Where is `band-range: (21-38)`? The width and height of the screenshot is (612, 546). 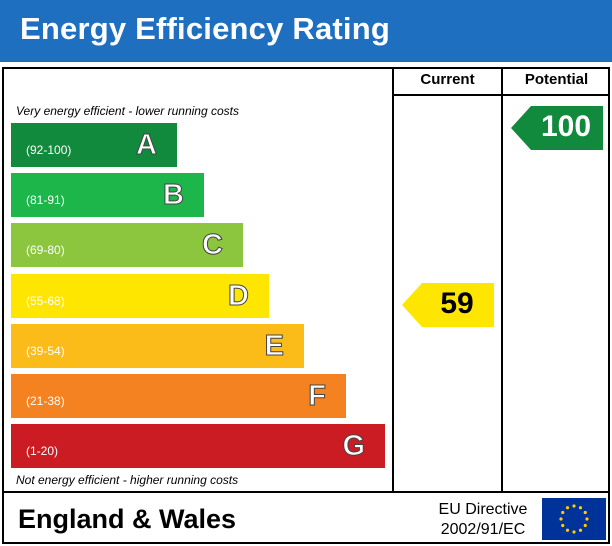
band-range: (21-38) is located at coordinates (45, 401).